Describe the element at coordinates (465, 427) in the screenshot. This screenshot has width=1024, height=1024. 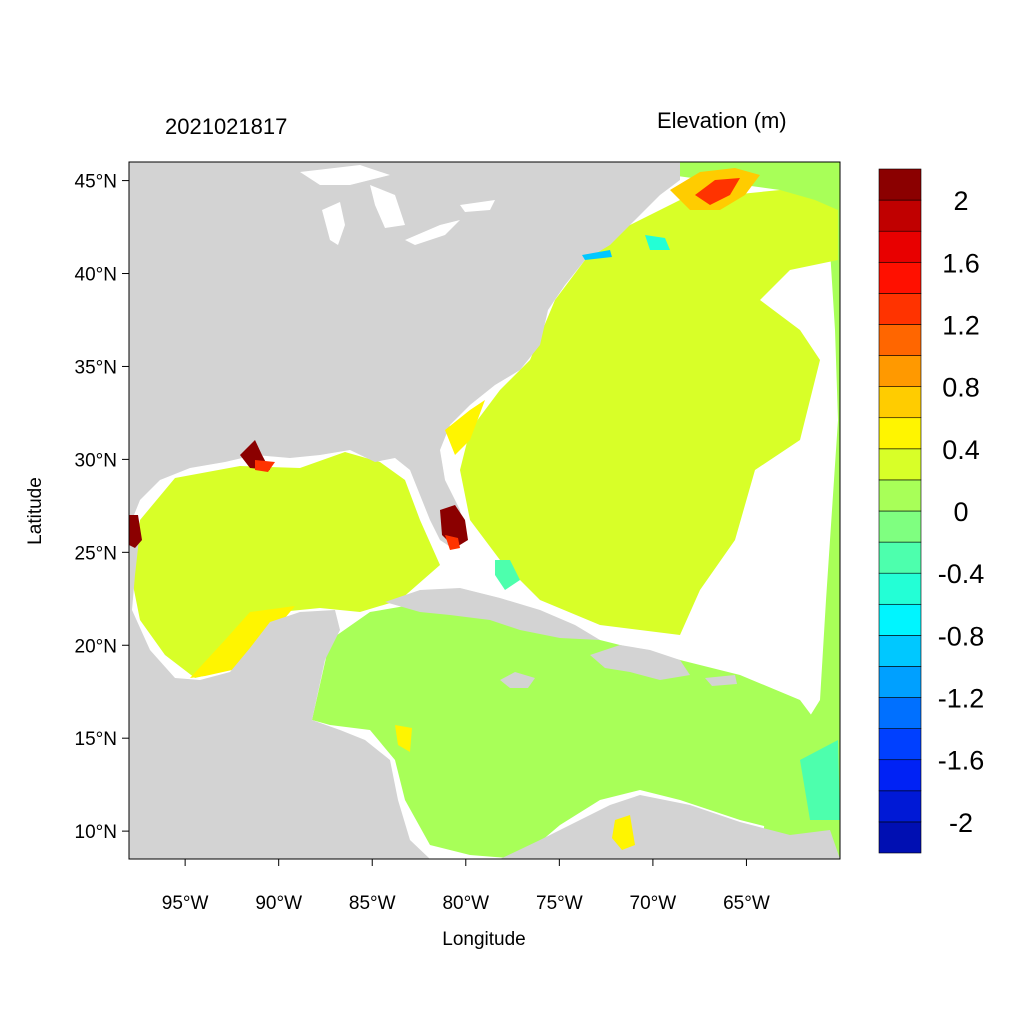
I see `georgia-coast-shelf-high` at that location.